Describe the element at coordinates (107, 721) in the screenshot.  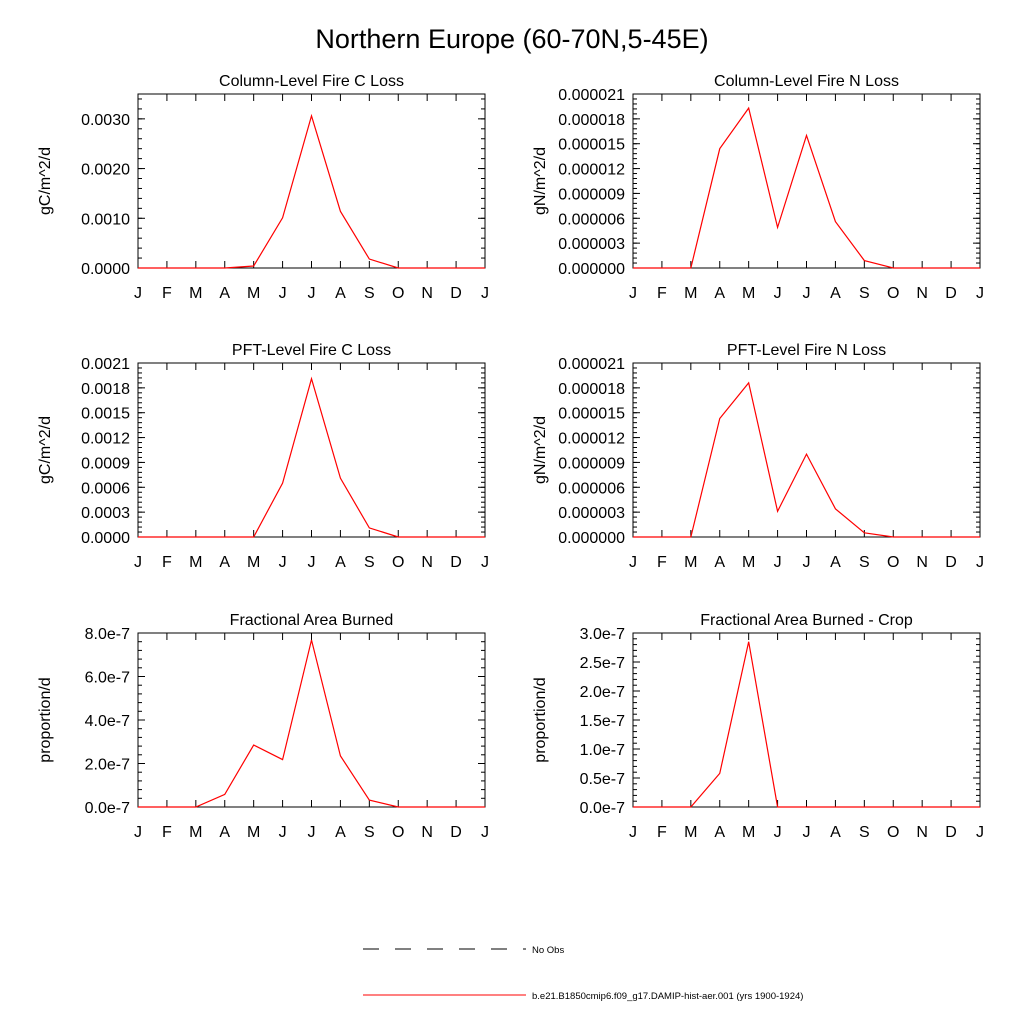
I see `y-tick-label: 4.0e-7` at that location.